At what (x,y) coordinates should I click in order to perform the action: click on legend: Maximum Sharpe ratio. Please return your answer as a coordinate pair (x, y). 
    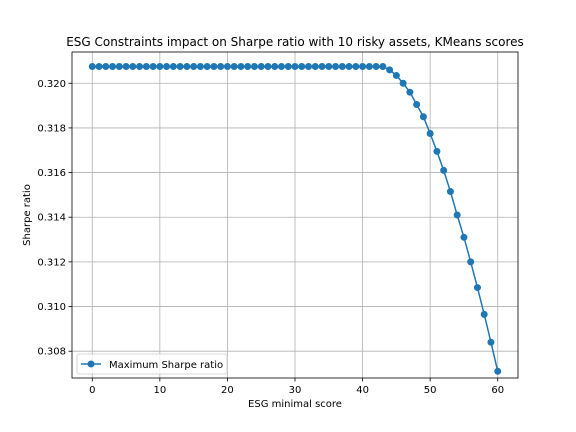
    Looking at the image, I should click on (152, 364).